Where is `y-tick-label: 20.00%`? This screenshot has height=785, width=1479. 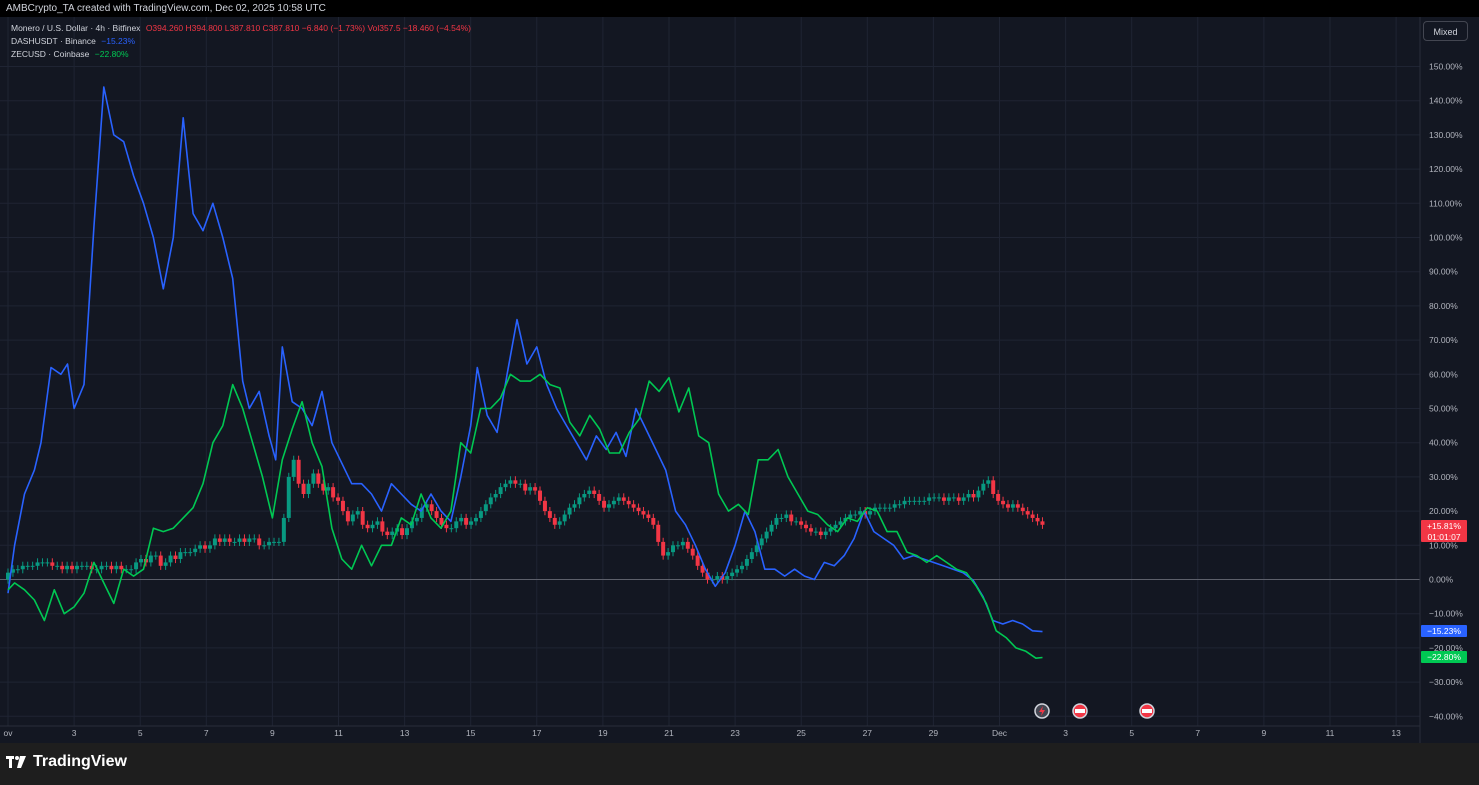
y-tick-label: 20.00% is located at coordinates (1443, 511).